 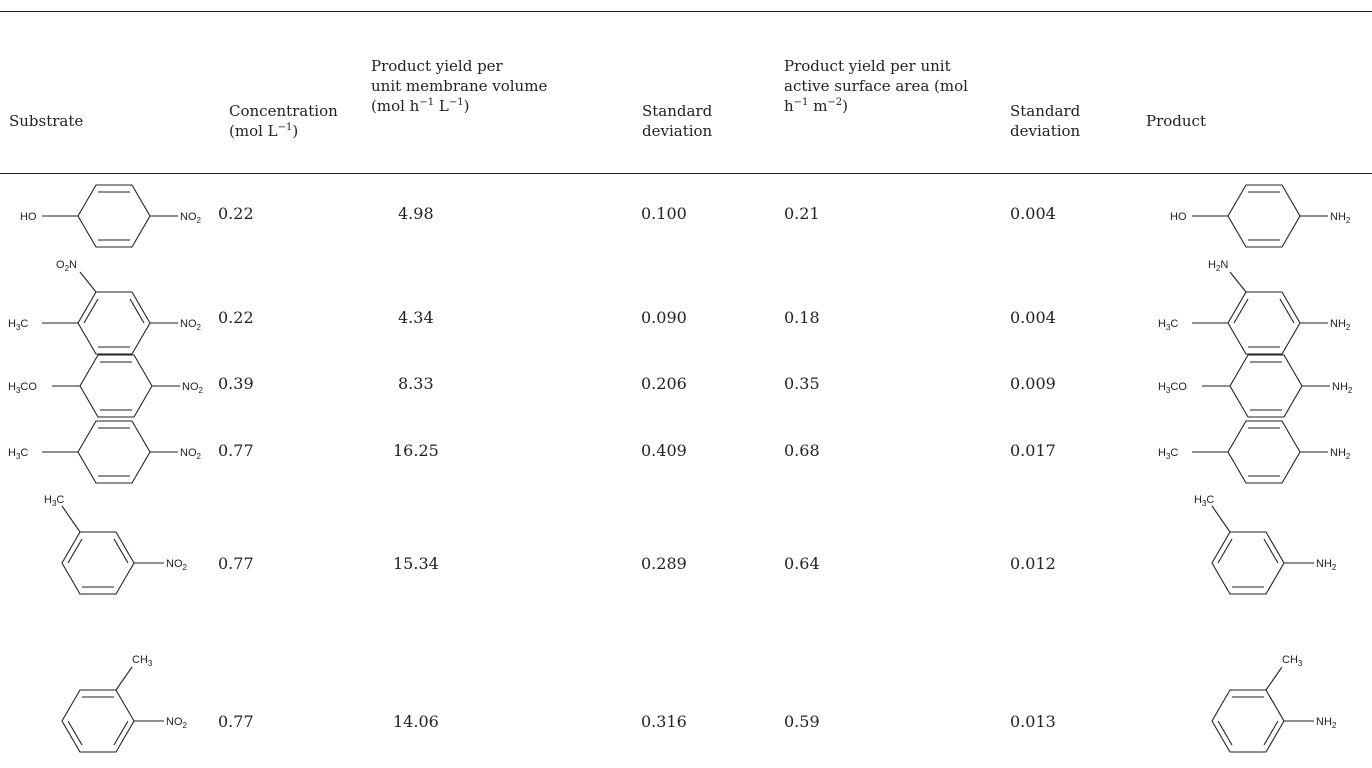 What do you see at coordinates (416, 563) in the screenshot?
I see `yield-volume: 15.34` at bounding box center [416, 563].